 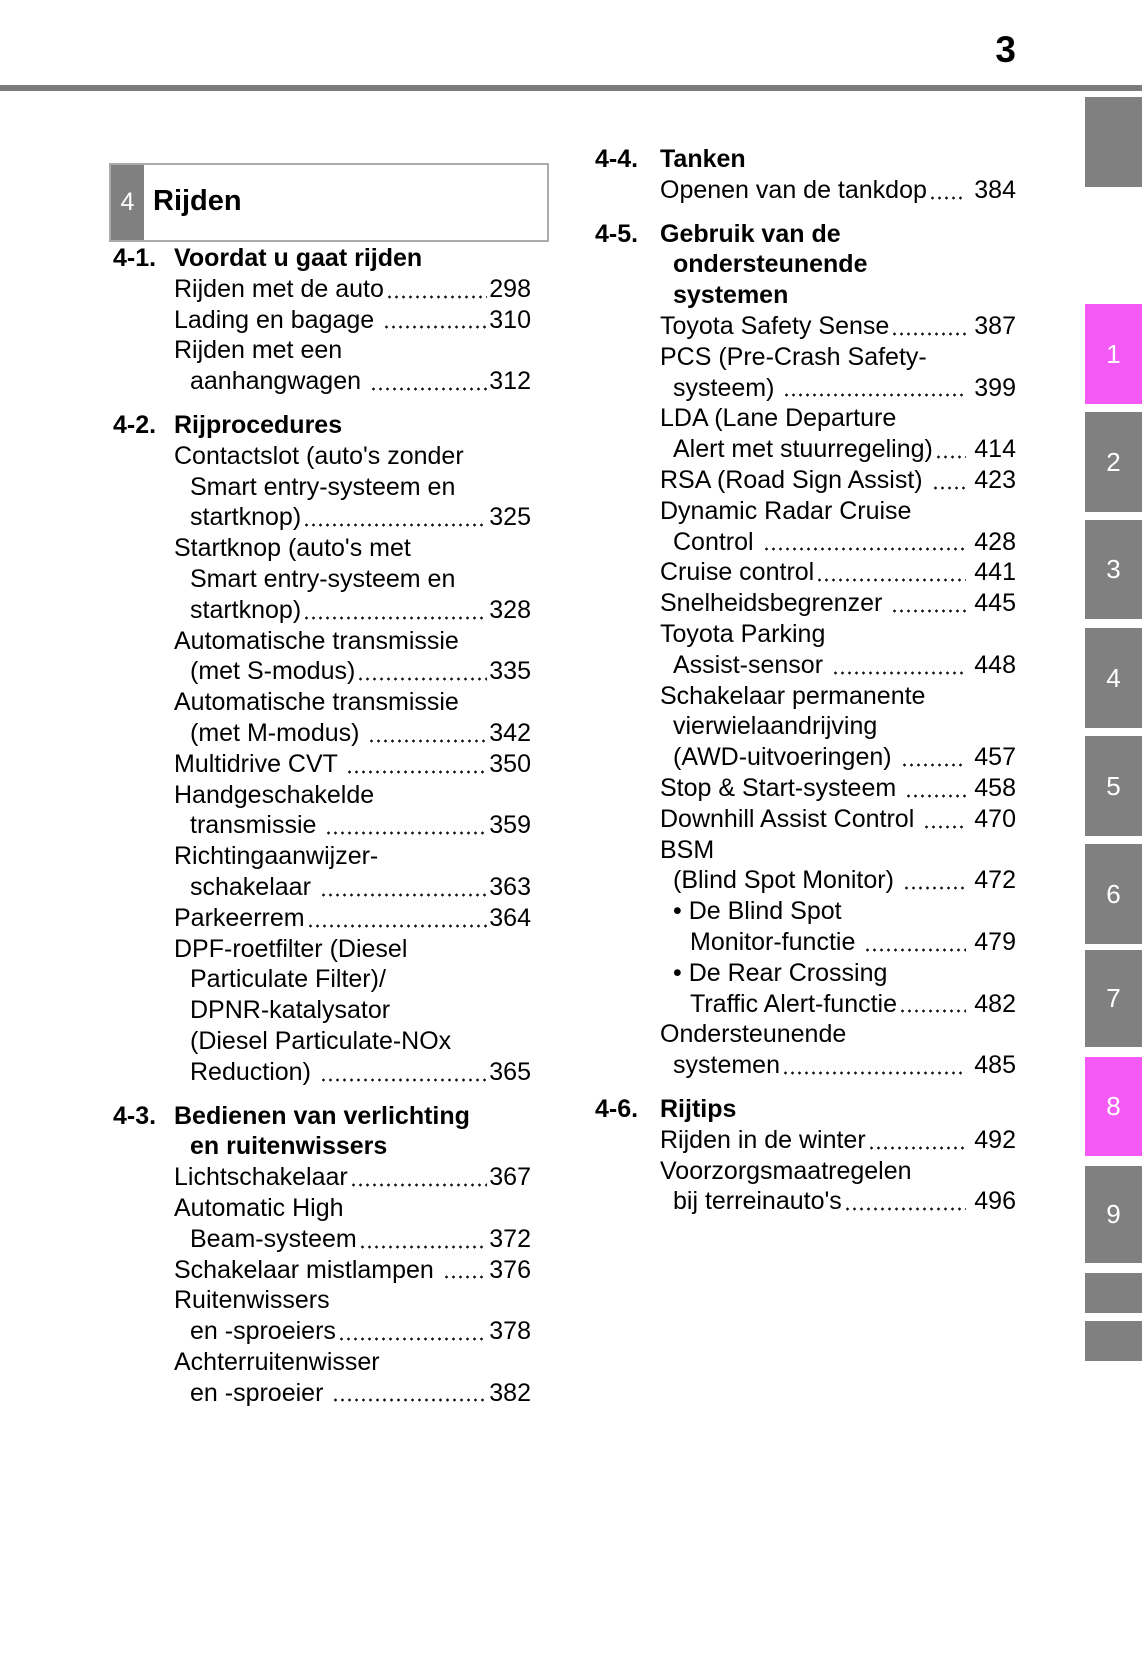 What do you see at coordinates (322, 320) in the screenshot?
I see `toc-entry-line: Lading en bagage 310` at bounding box center [322, 320].